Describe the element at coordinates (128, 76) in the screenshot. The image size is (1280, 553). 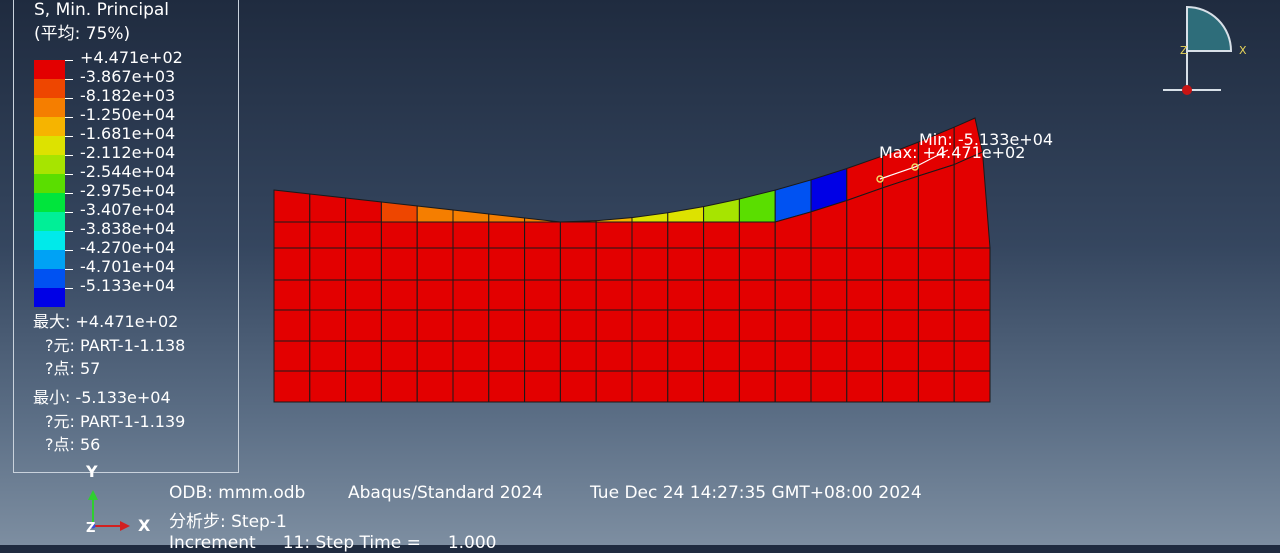
I see `legend-label: -3.867e+03` at that location.